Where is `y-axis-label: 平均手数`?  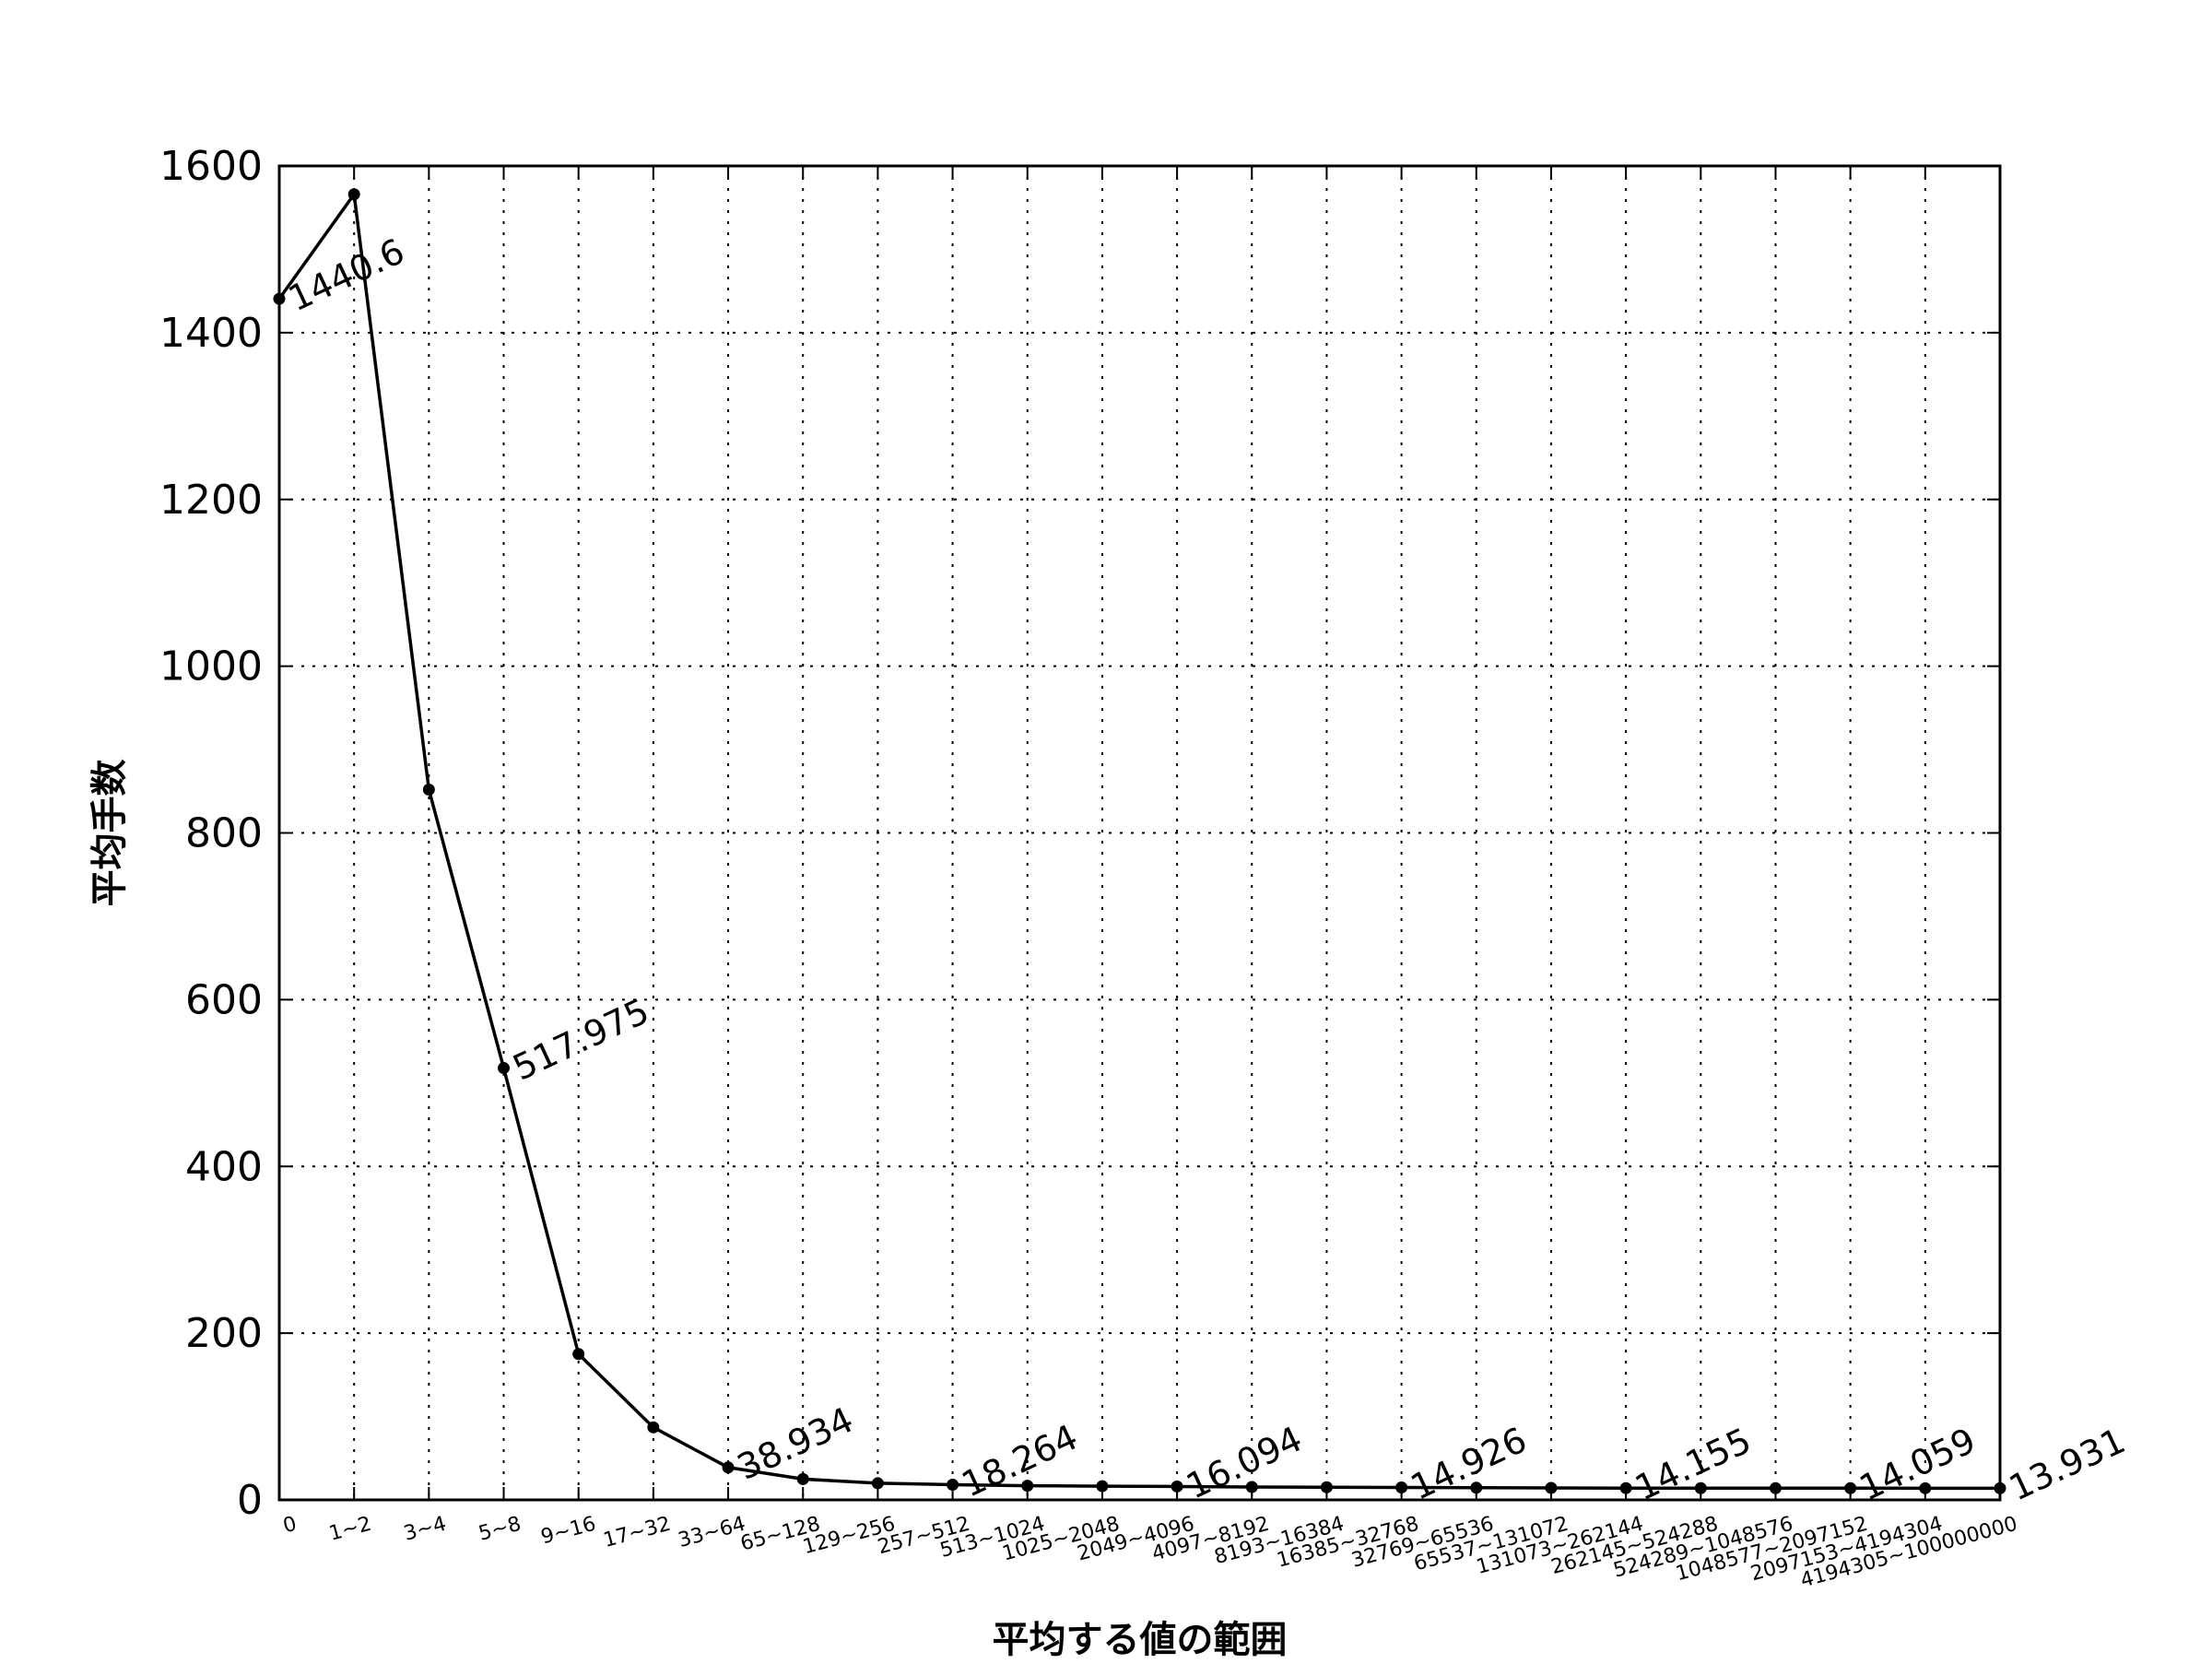 y-axis-label: 平均手数 is located at coordinates (109, 833).